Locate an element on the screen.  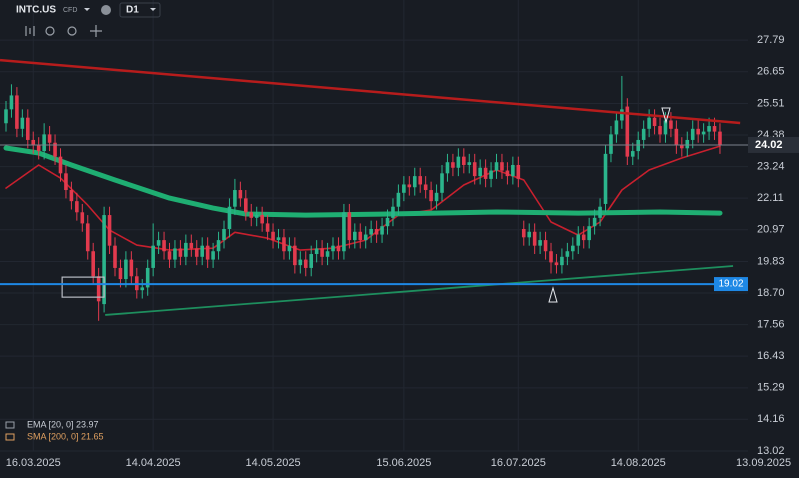
y-tick-label: 16.43 is located at coordinates (771, 356).